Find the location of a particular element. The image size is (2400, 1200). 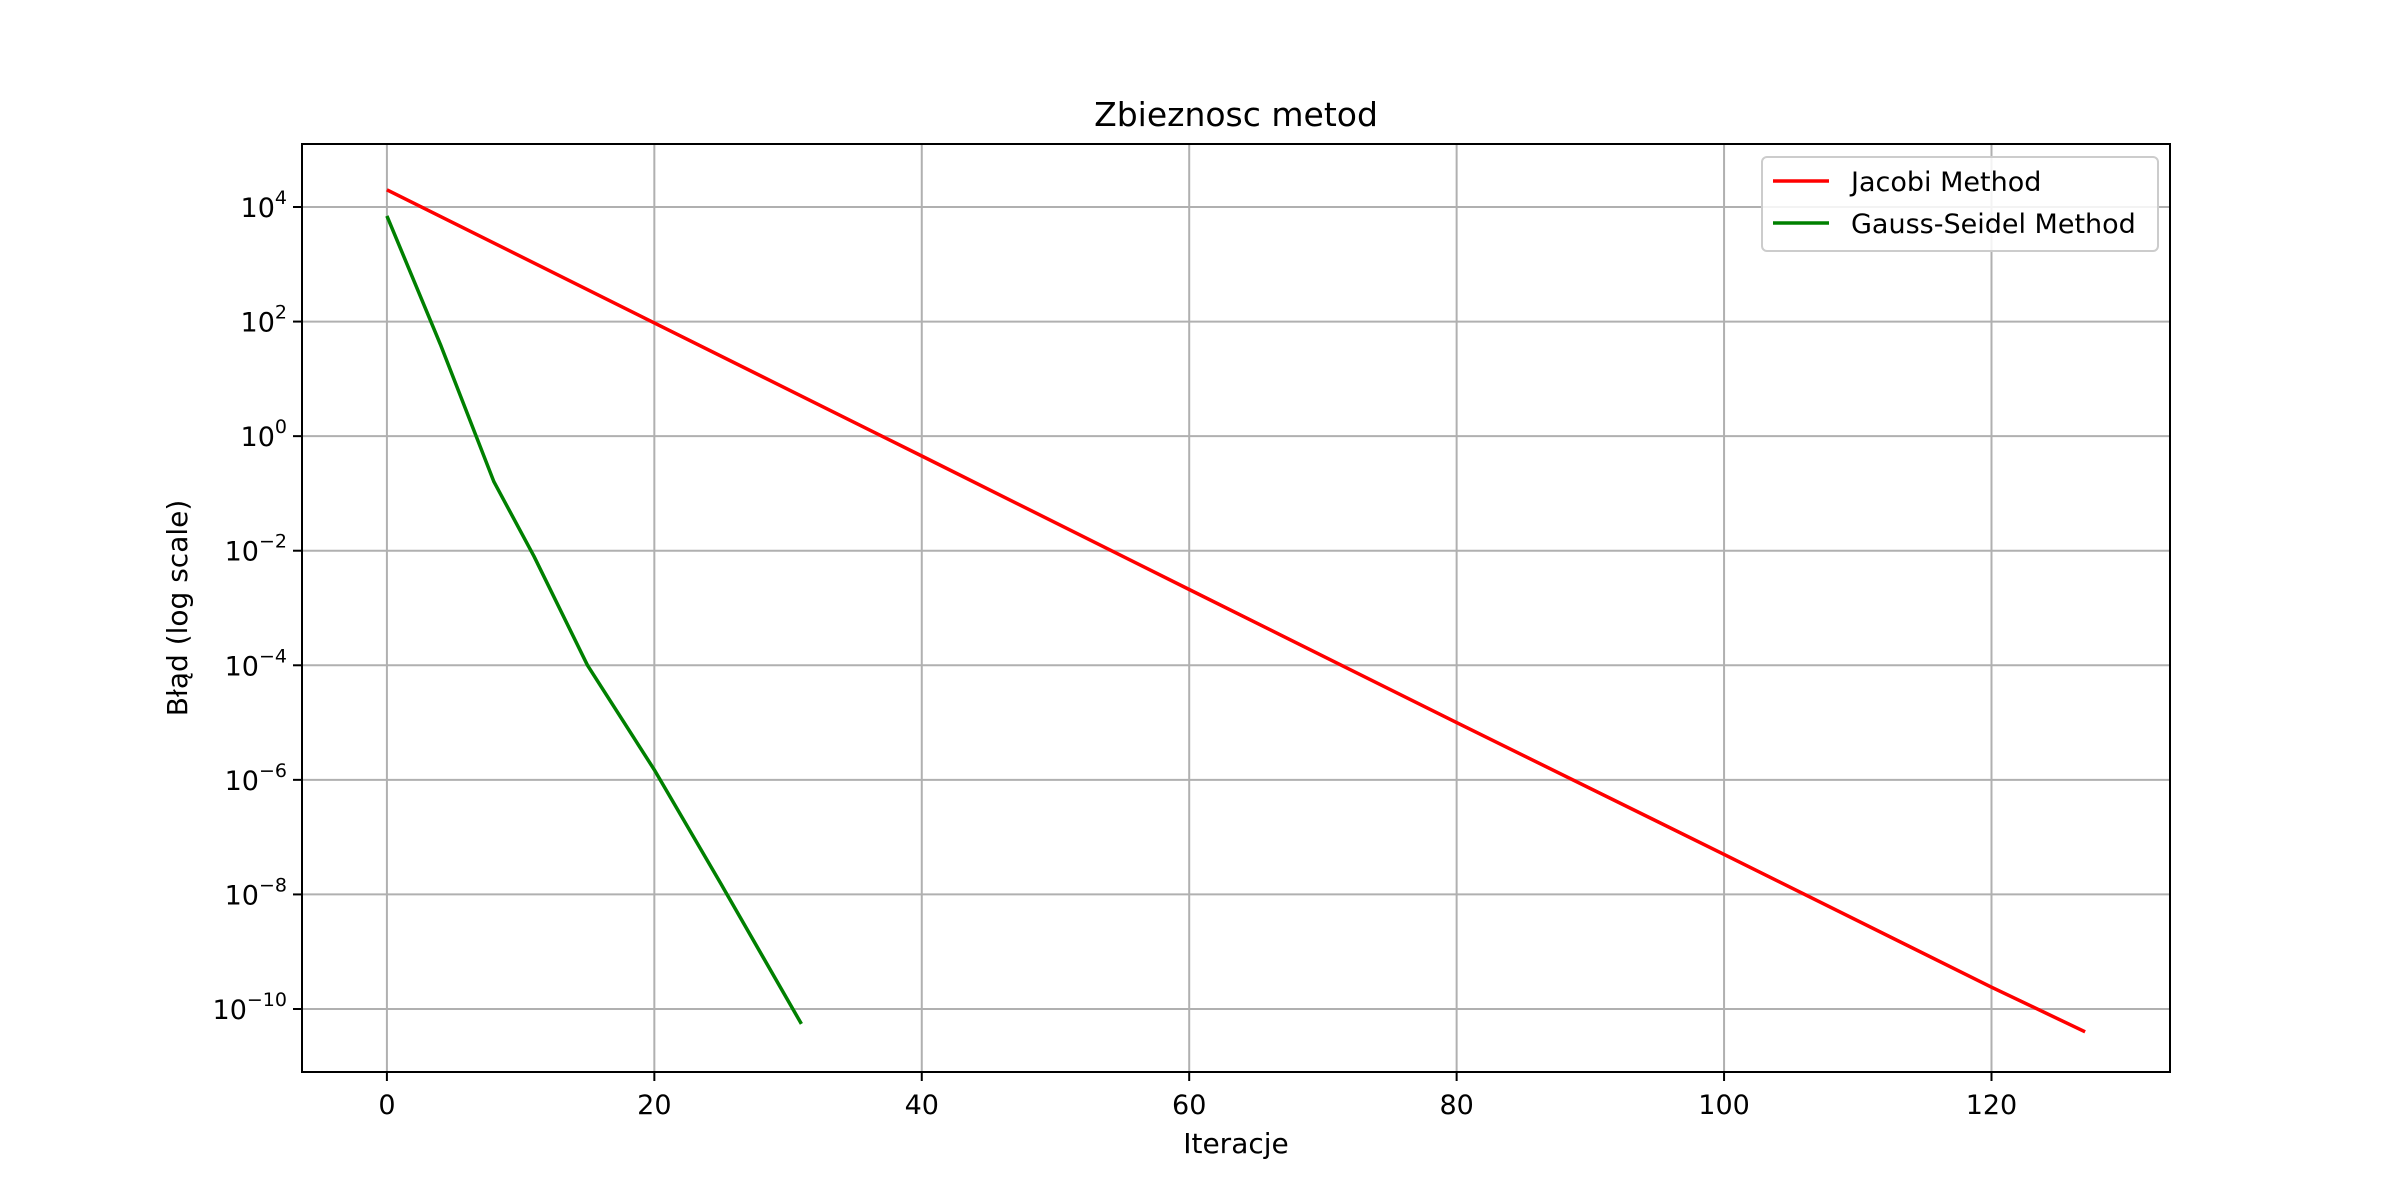

x-axis-label: Iteracje is located at coordinates (1236, 1143).